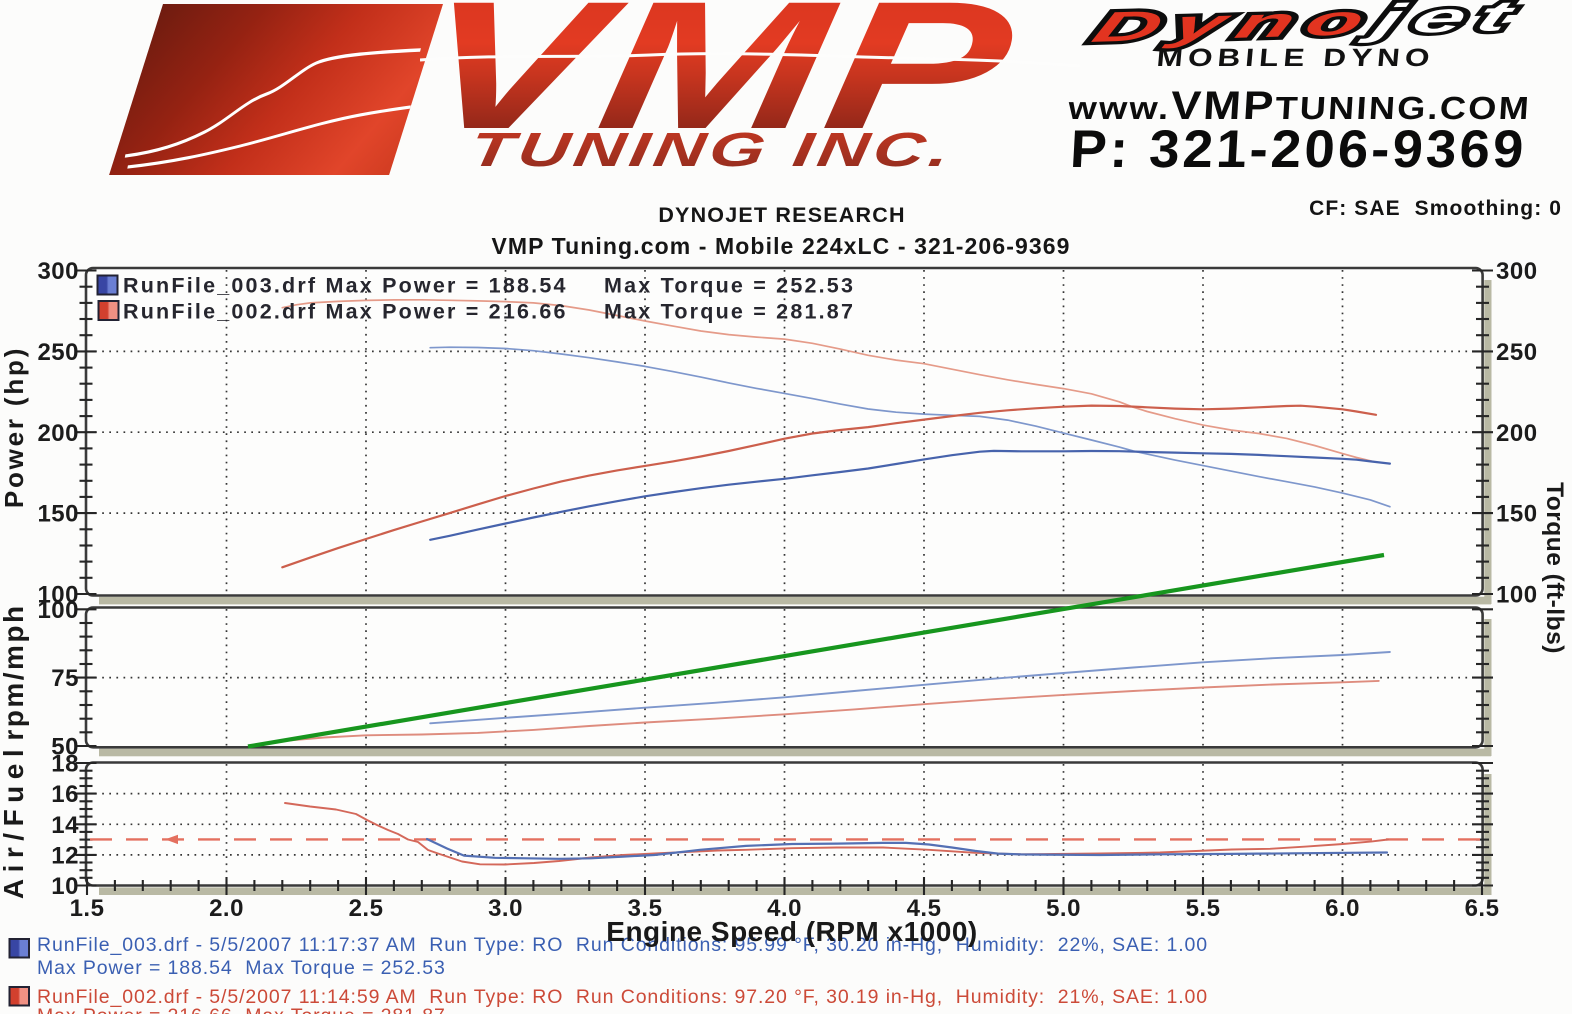 Image resolution: width=1572 pixels, height=1014 pixels. Describe the element at coordinates (65, 678) in the screenshot. I see `svg-text: 75` at that location.